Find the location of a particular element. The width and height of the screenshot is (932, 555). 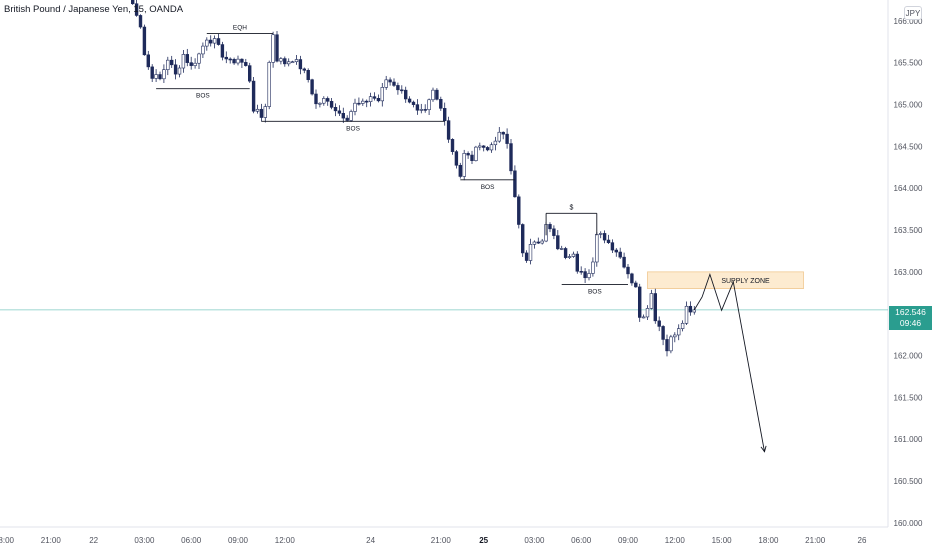

current-price-badge: 162.546 09:46 is located at coordinates (910, 318).